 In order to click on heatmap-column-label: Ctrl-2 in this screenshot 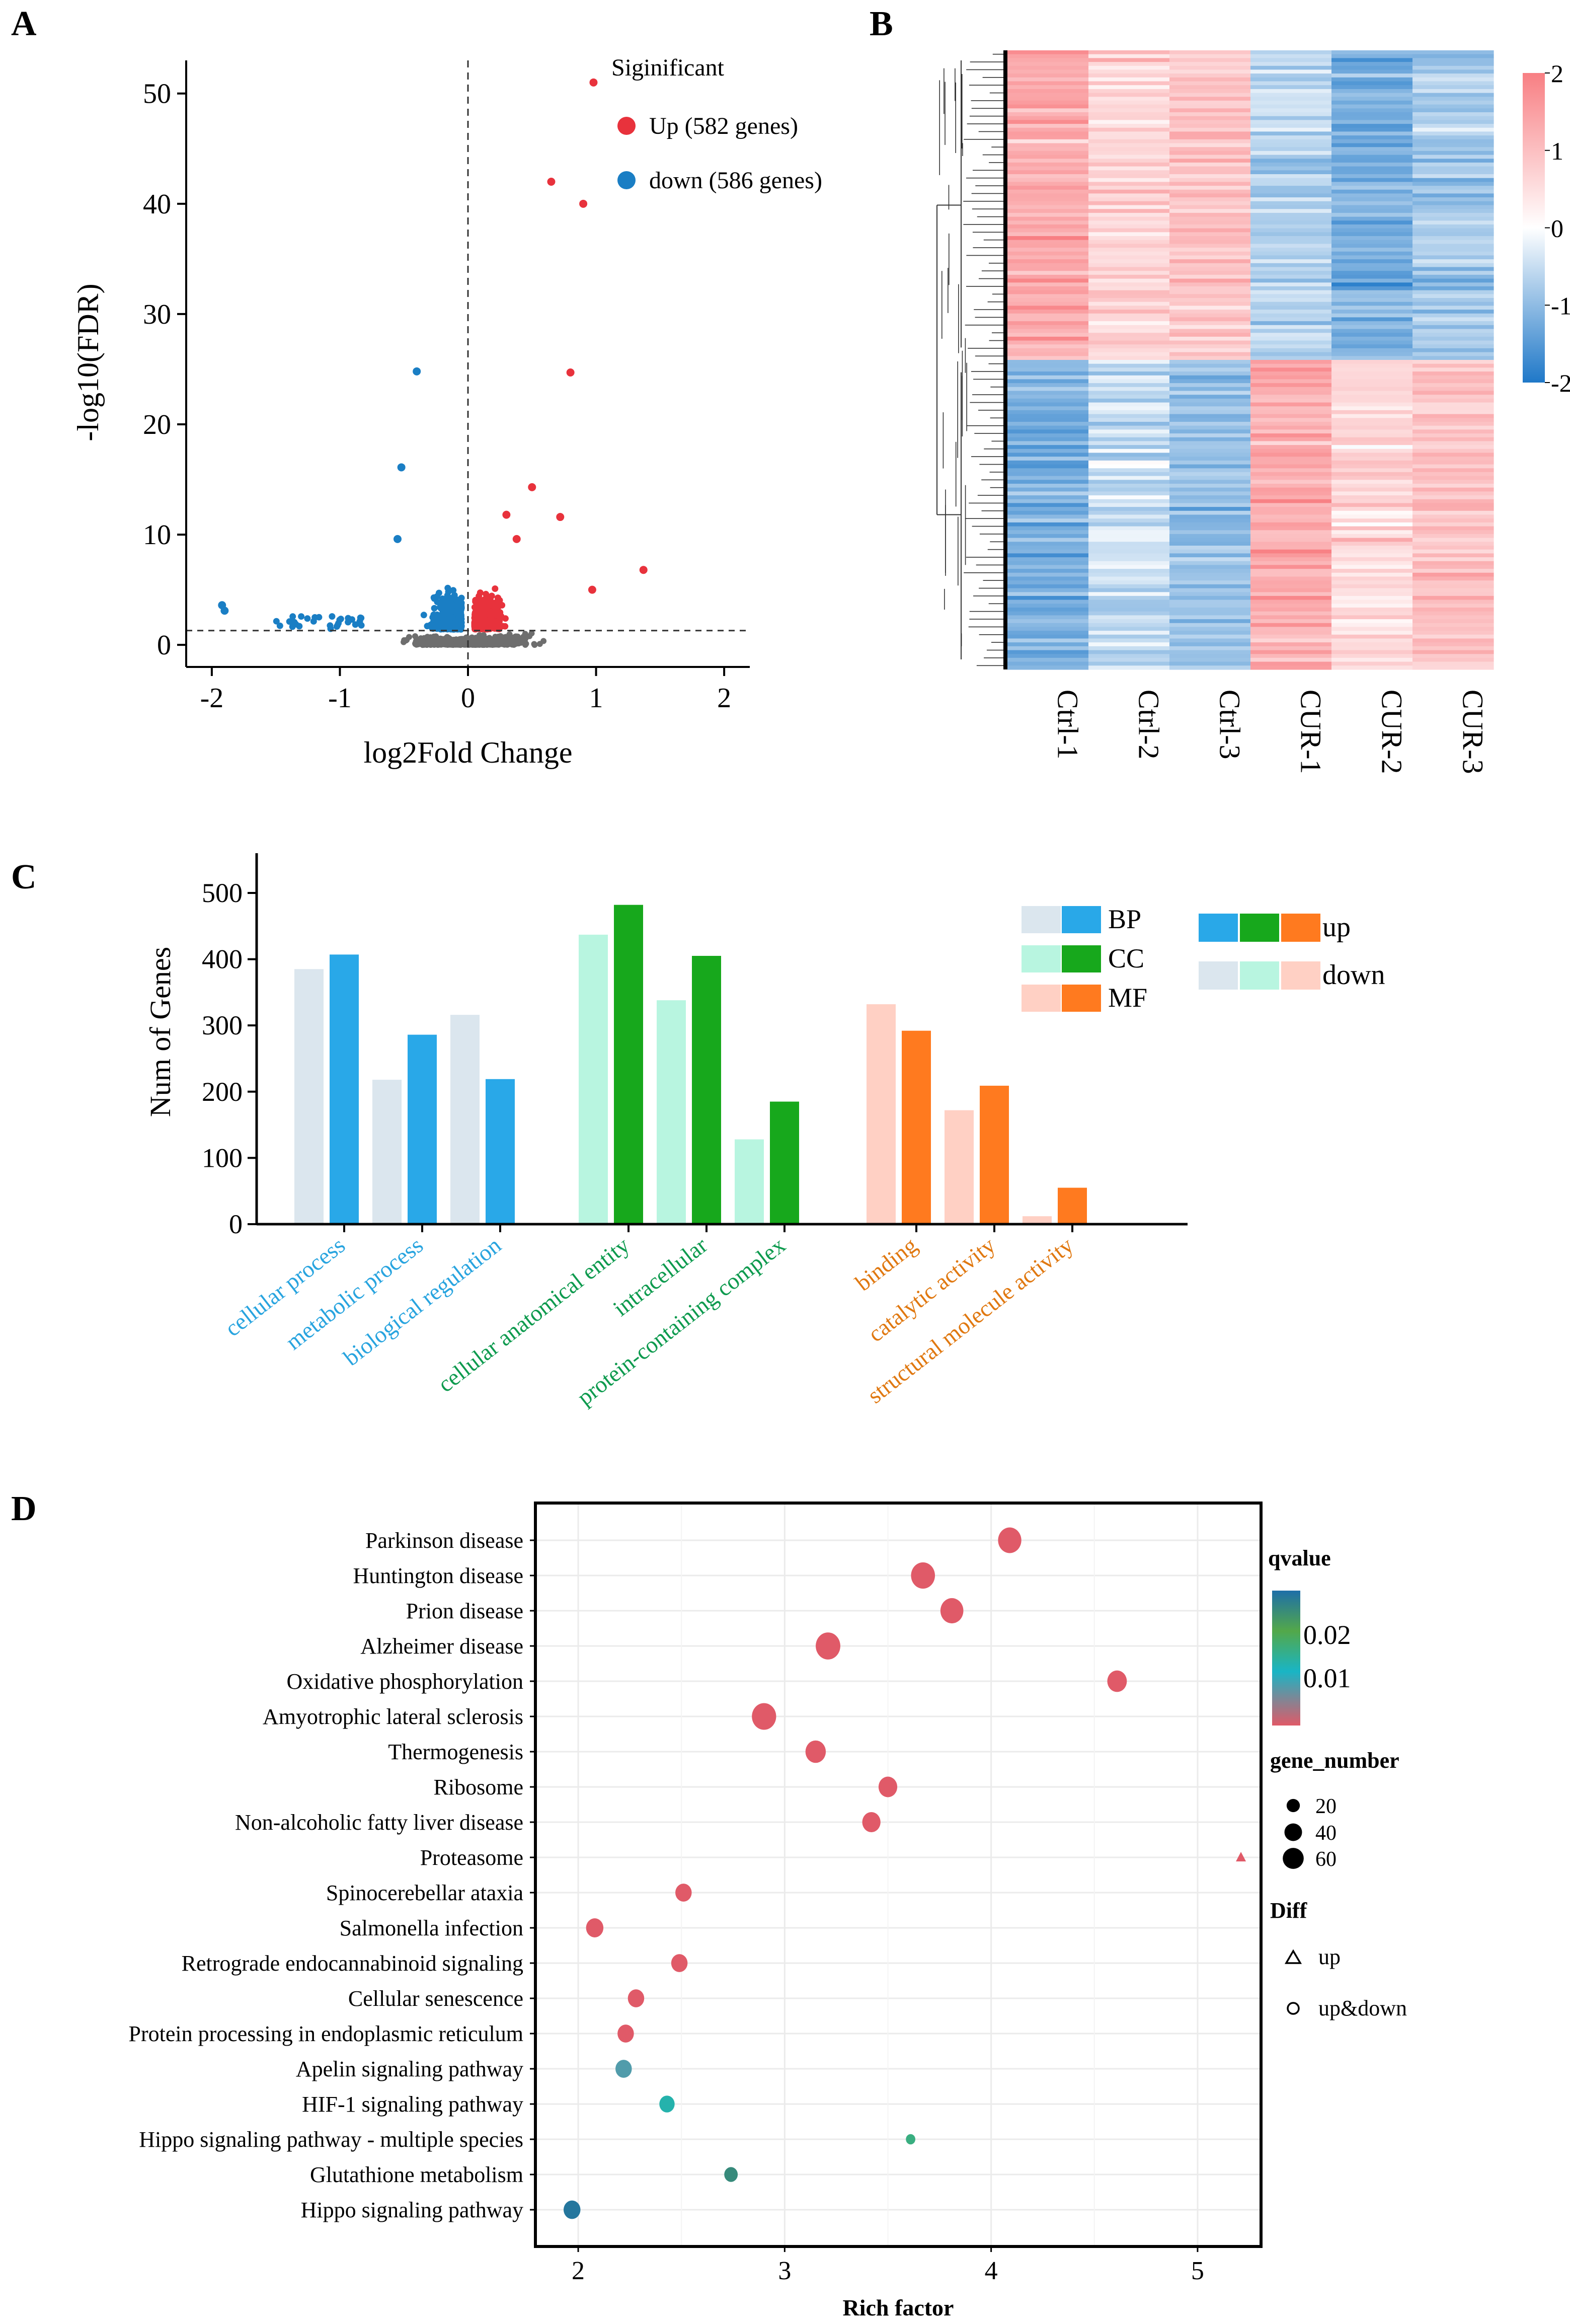, I will do `click(1149, 725)`.